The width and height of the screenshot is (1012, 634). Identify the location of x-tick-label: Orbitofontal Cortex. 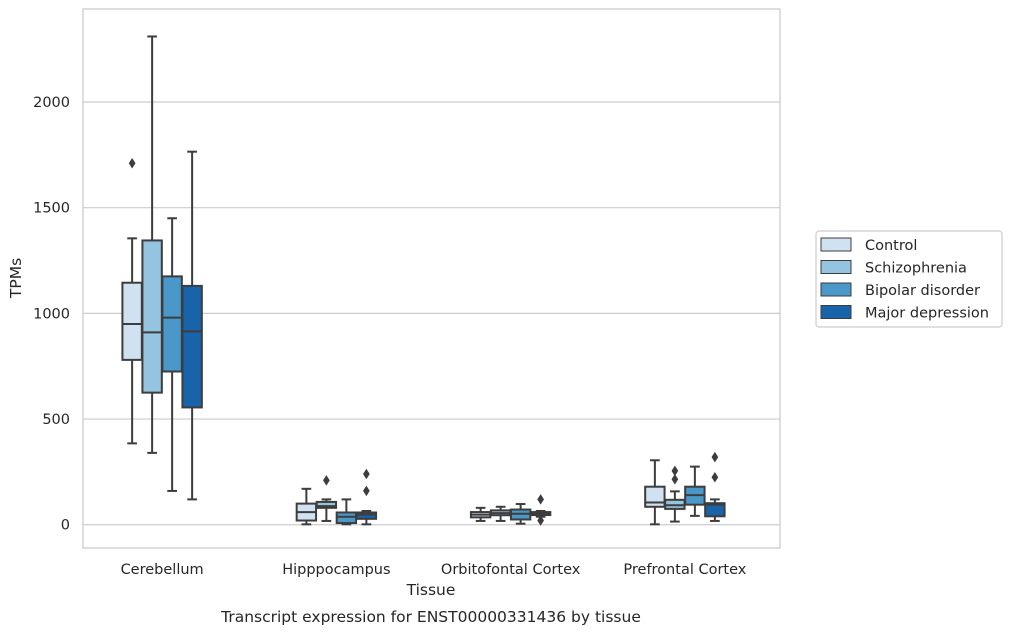
(511, 570).